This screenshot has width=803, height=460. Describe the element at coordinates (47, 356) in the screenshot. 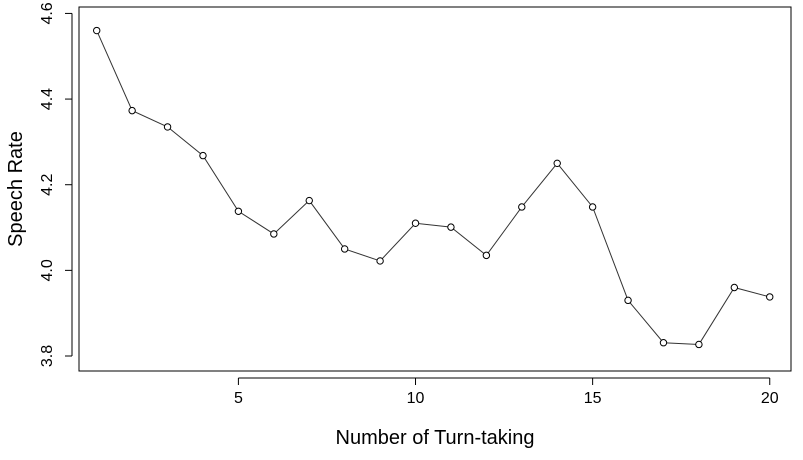

I see `y-tick-label: 3.8` at that location.